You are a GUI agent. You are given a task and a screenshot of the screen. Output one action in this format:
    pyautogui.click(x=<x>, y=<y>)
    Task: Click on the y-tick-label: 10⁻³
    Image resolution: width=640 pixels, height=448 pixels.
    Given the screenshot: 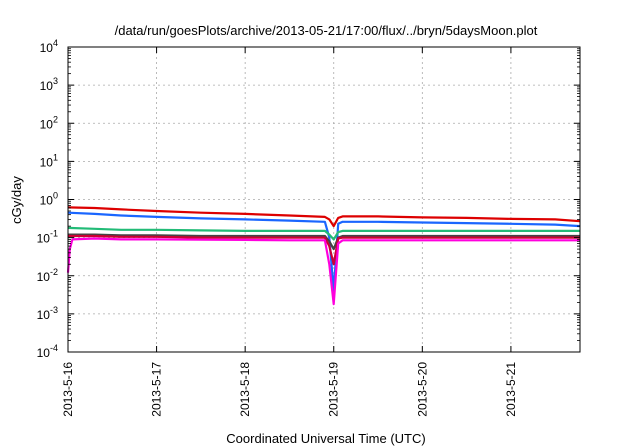 What is the action you would take?
    pyautogui.click(x=47, y=313)
    